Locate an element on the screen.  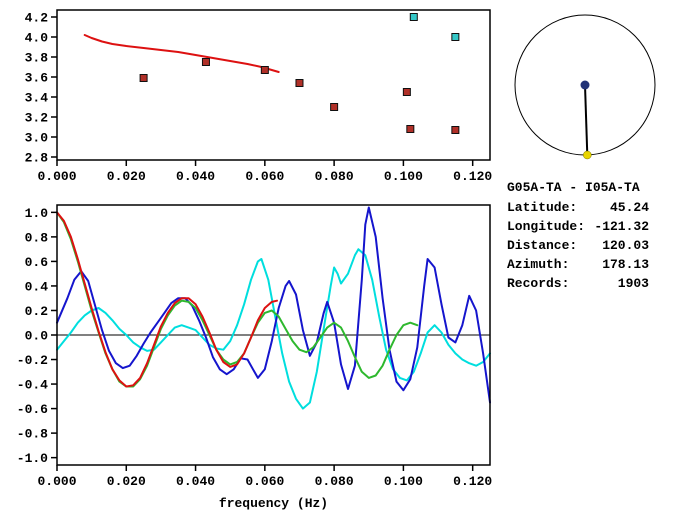
station-azimuth-plot is located at coordinates (585, 87).